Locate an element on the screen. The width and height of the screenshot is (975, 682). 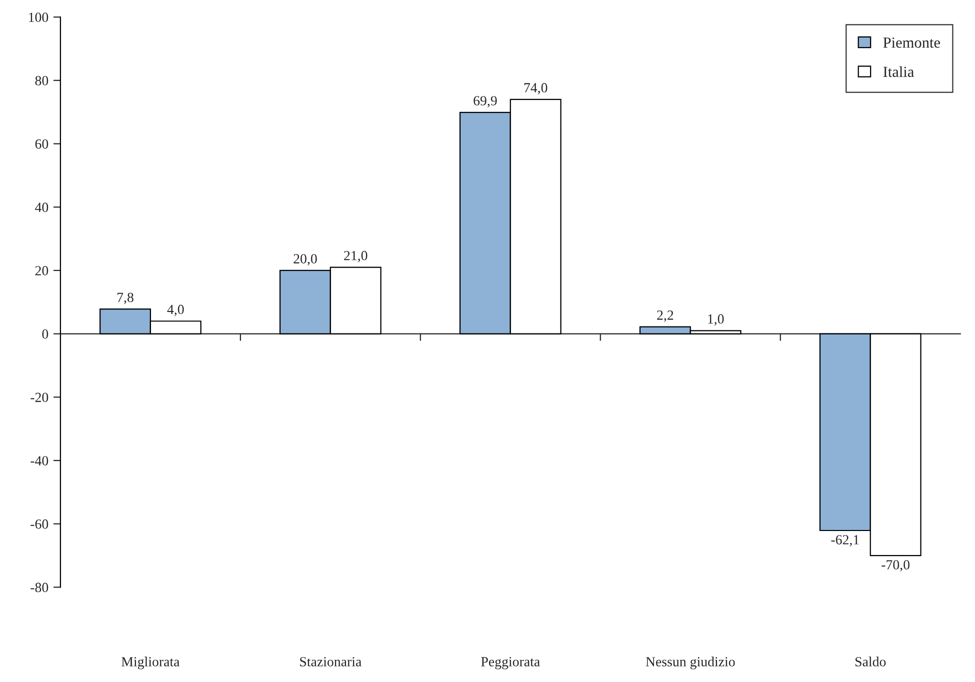
data-label: 2,2 is located at coordinates (665, 316).